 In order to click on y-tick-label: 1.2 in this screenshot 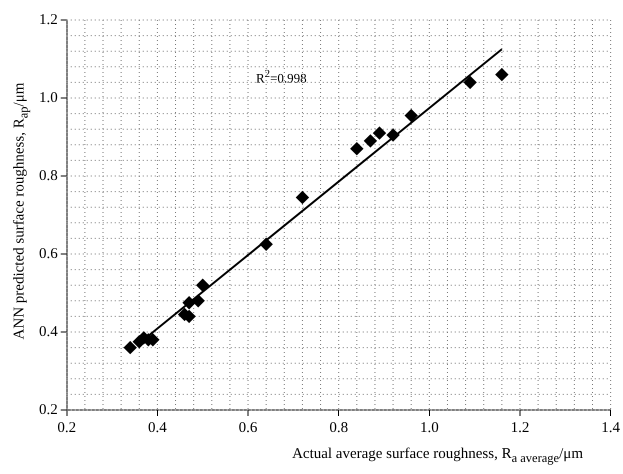, I will do `click(48, 20)`.